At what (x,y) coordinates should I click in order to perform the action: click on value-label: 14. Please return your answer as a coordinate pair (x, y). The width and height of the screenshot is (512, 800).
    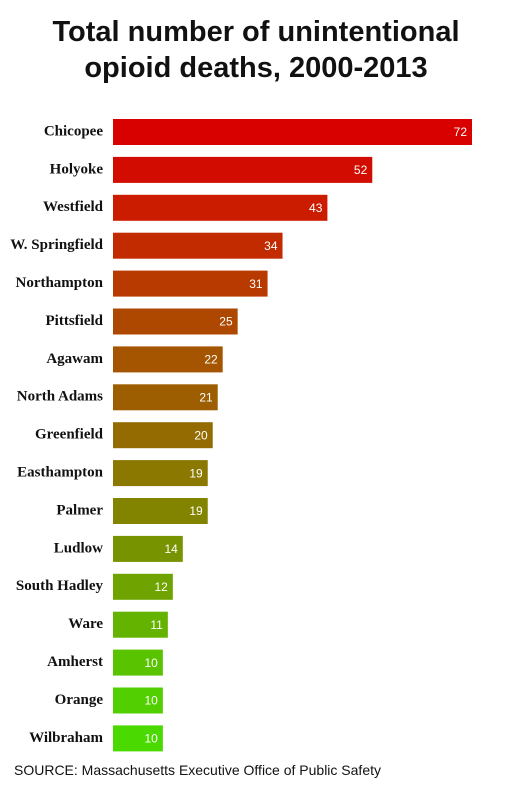
    Looking at the image, I should click on (171, 549).